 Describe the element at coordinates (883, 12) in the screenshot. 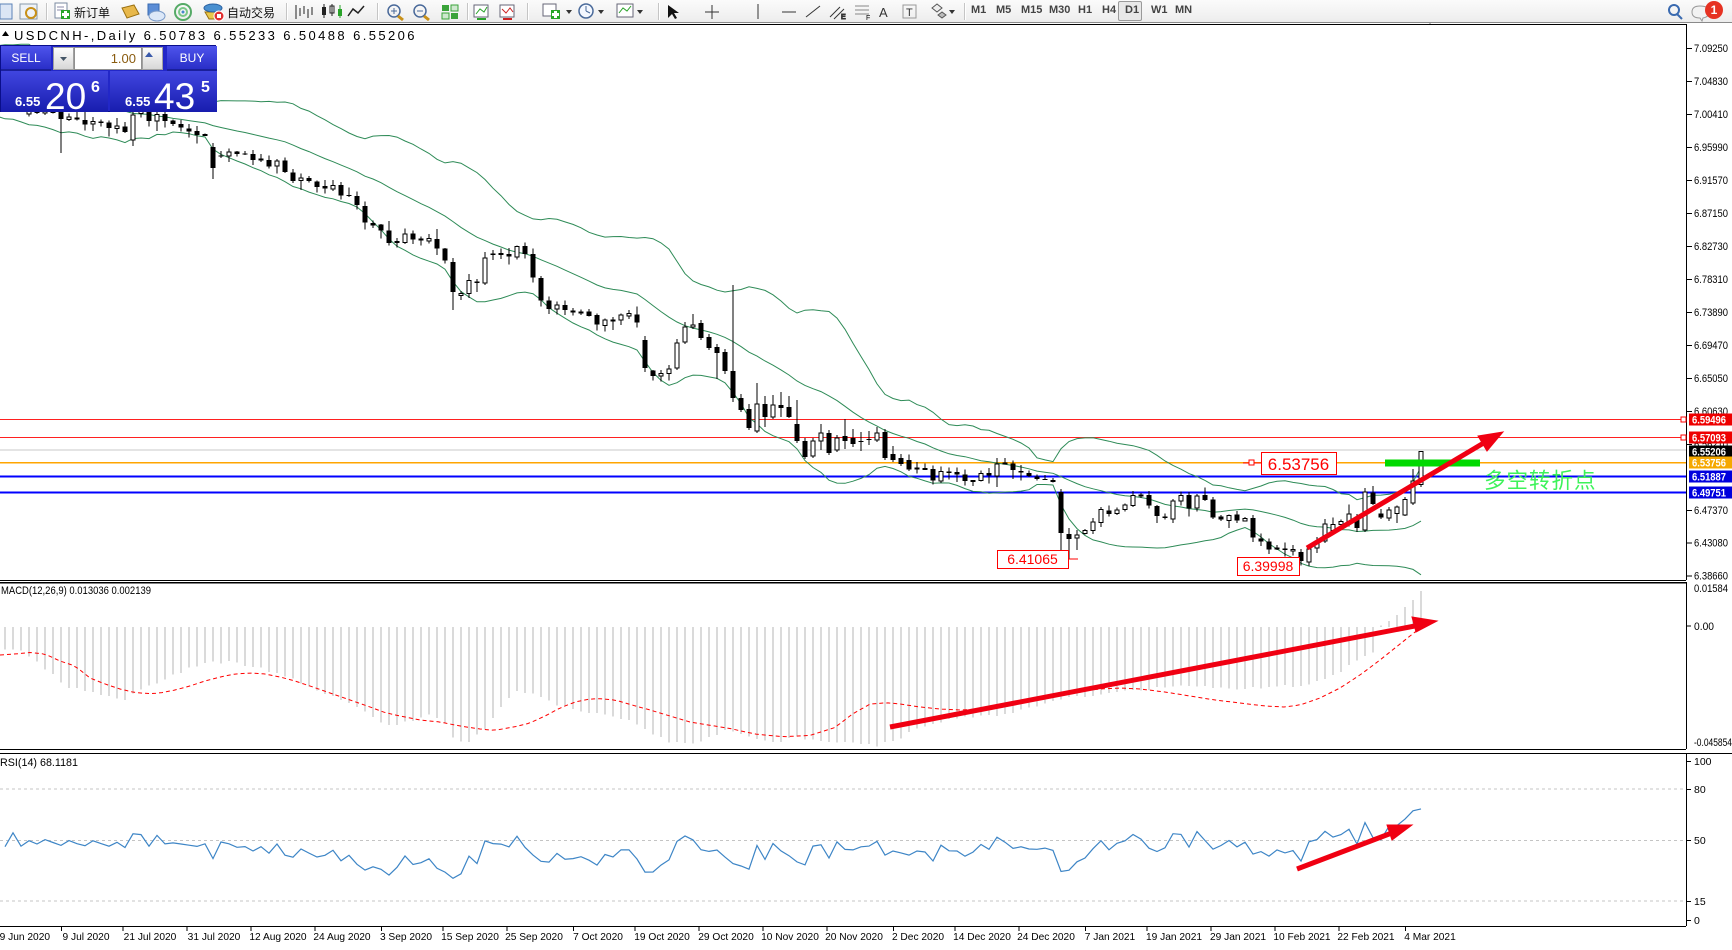

I see `svg-text: A` at that location.